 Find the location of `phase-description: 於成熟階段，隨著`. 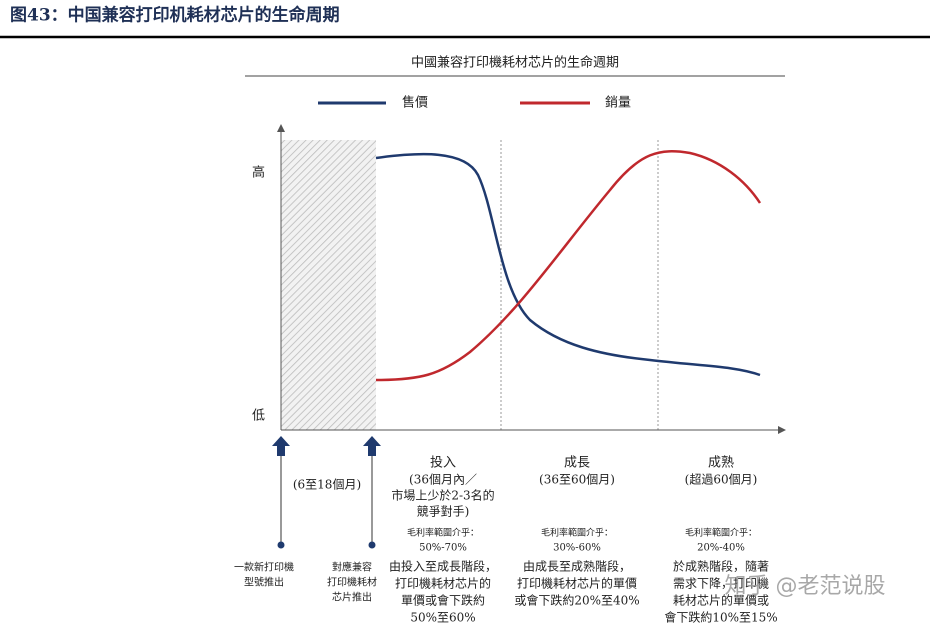

phase-description: 於成熟階段，隨著 is located at coordinates (721, 566).